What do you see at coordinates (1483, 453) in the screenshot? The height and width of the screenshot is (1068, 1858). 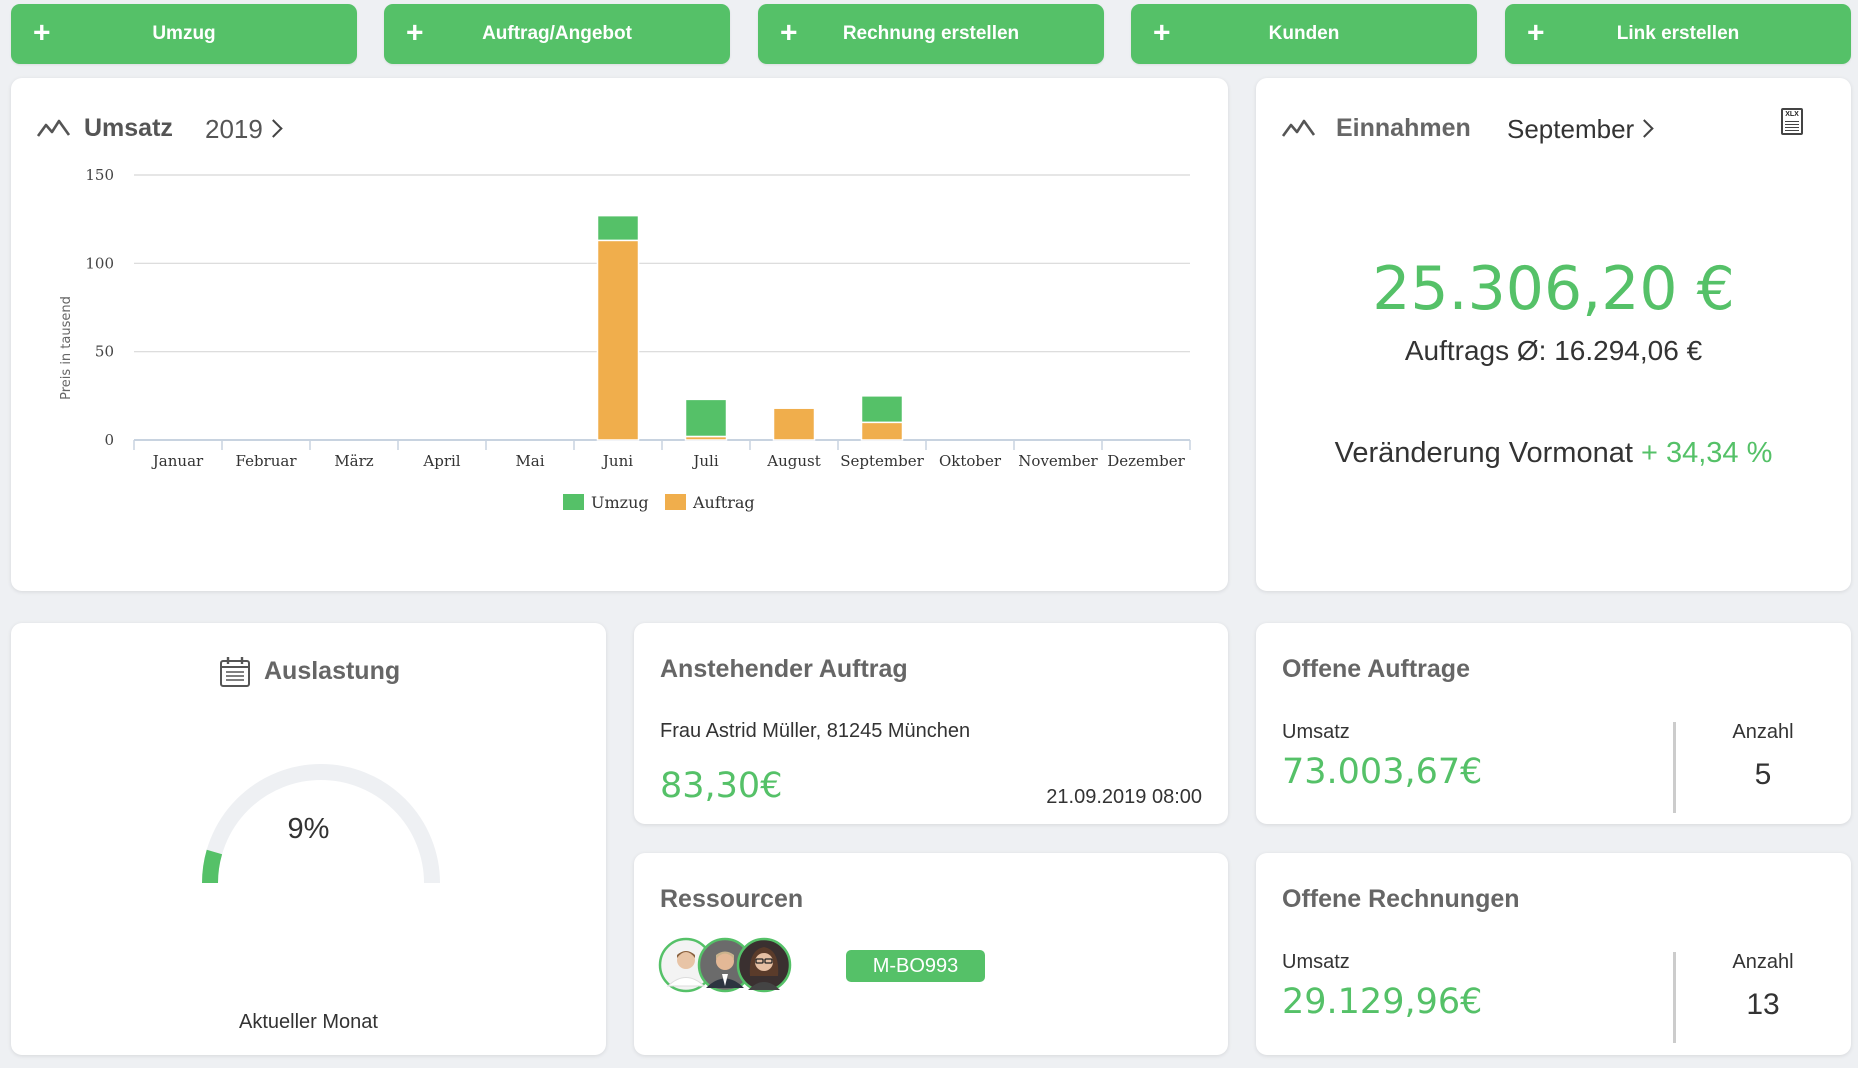 I see `change-label: Veränderung Vormonat` at bounding box center [1483, 453].